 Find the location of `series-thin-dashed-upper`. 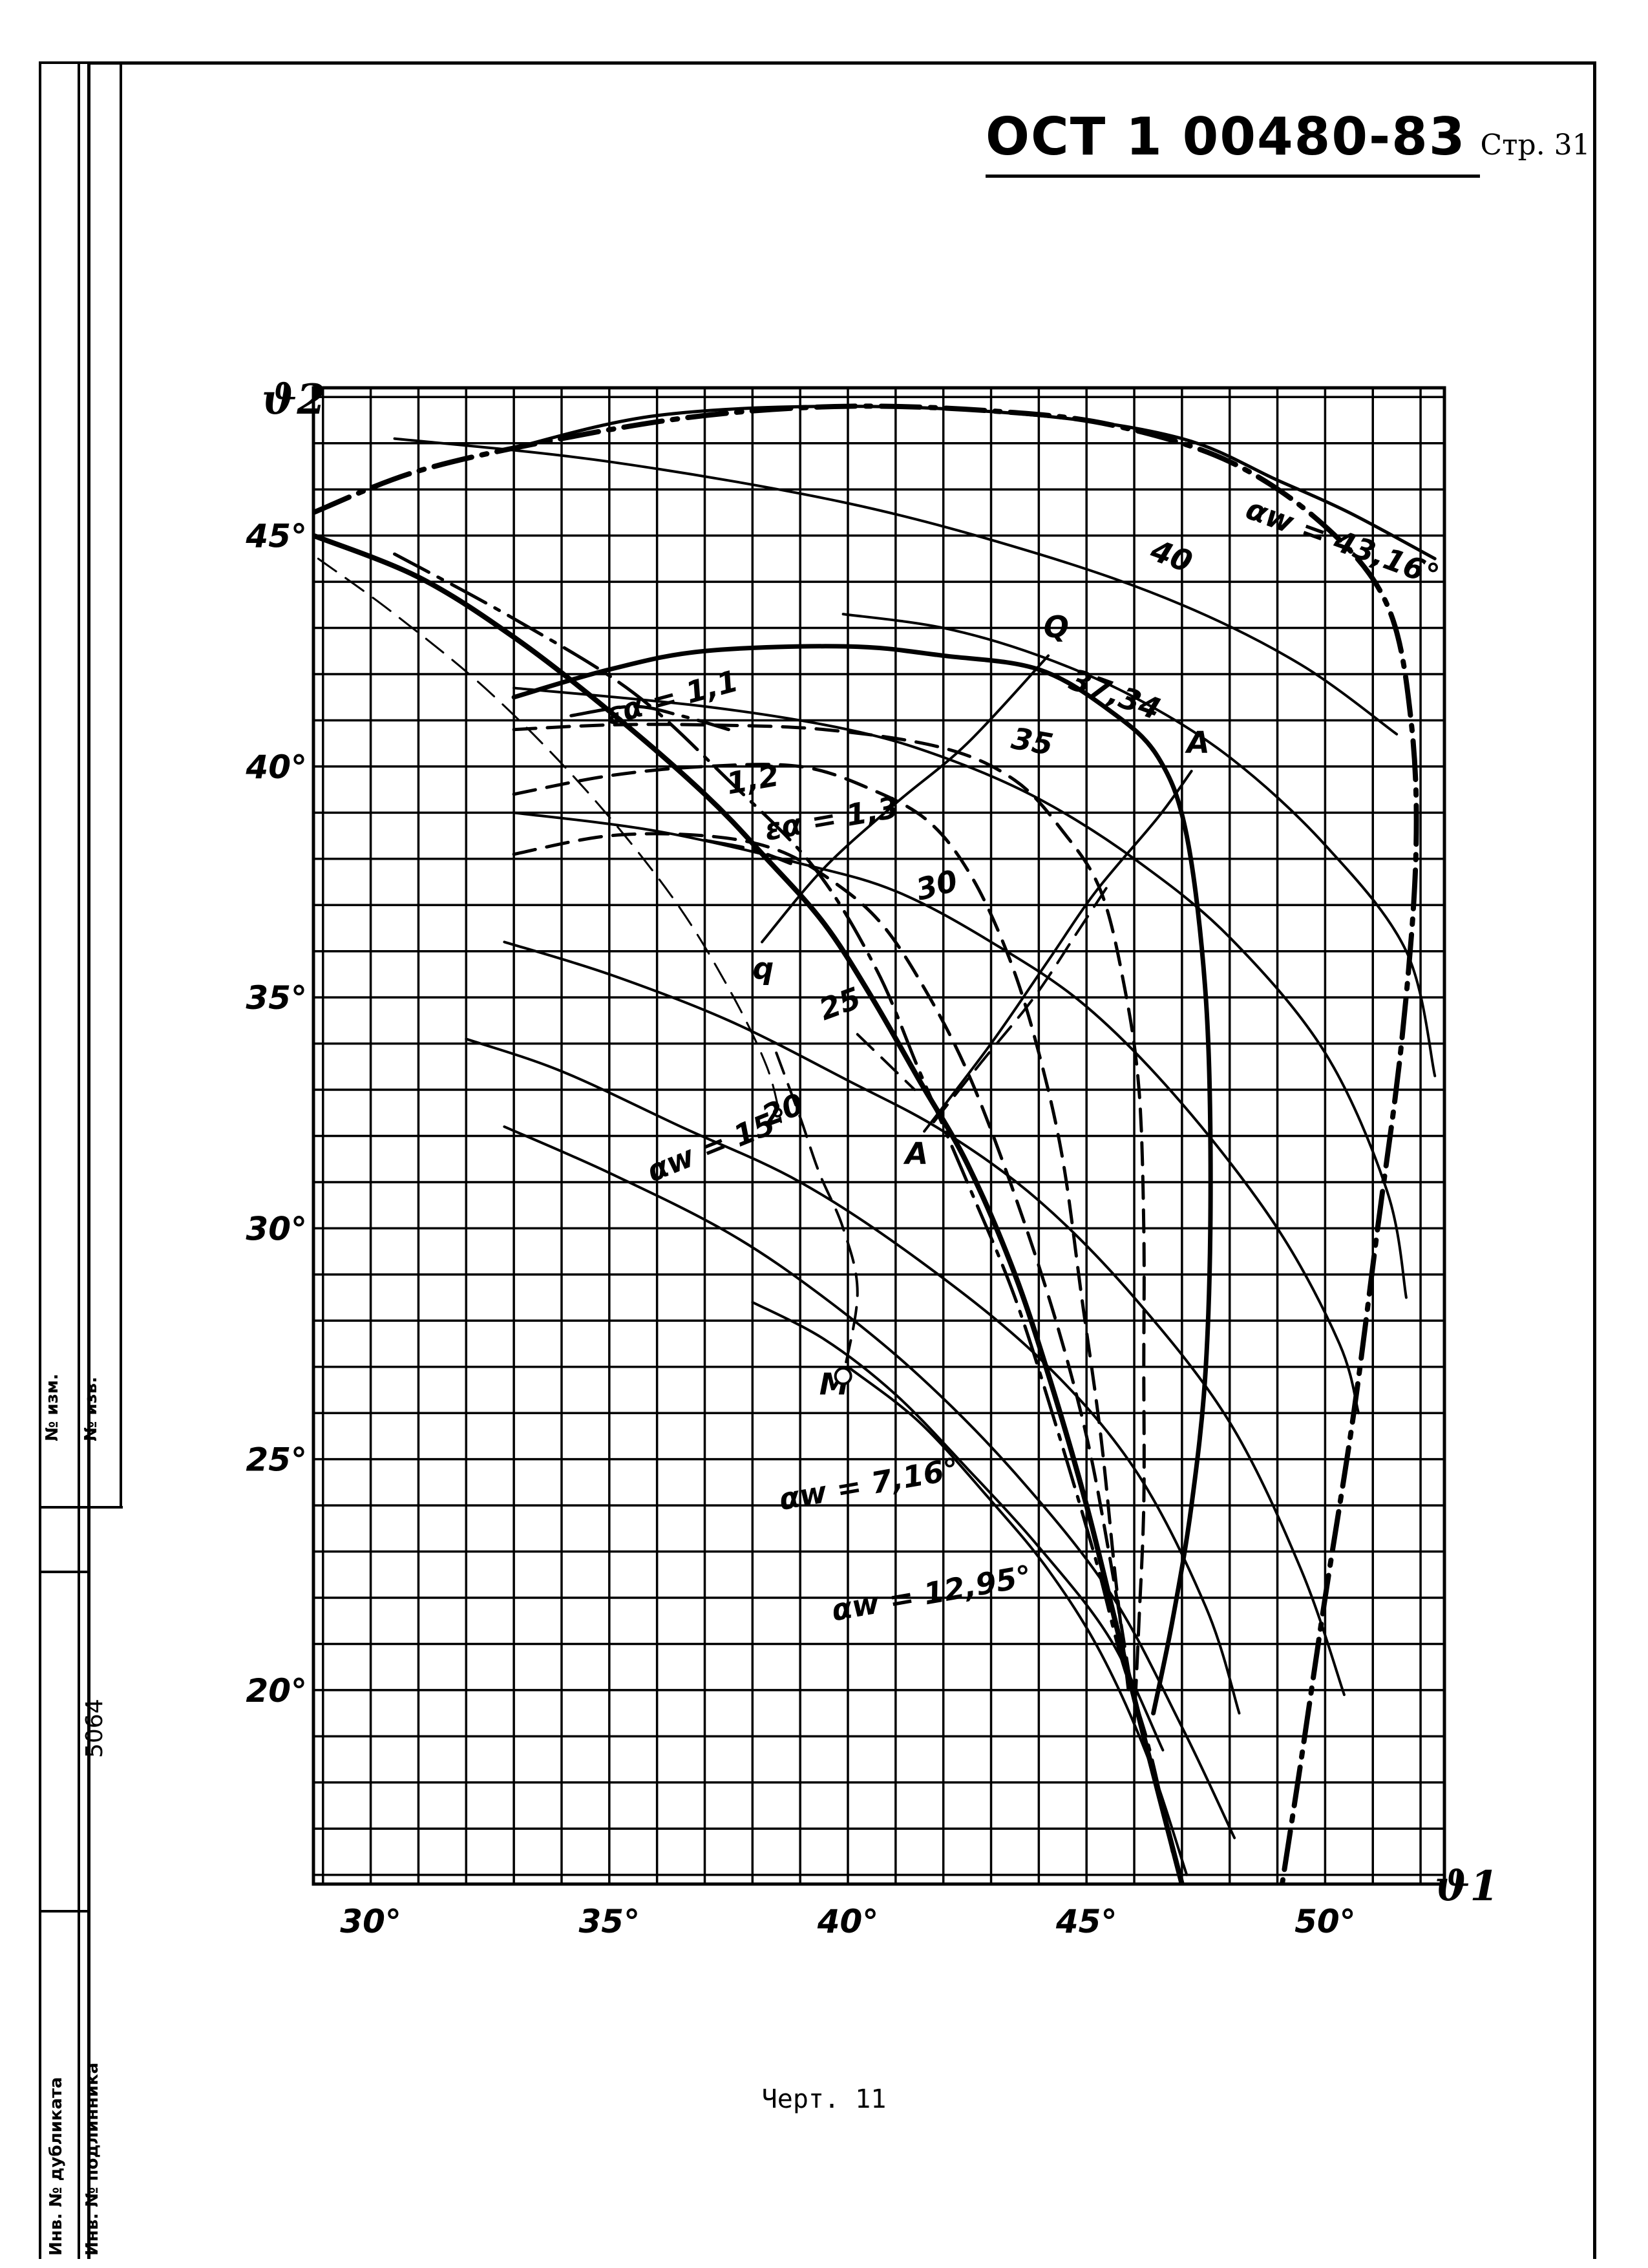

series-thin-dashed-upper is located at coordinates (550, 840).